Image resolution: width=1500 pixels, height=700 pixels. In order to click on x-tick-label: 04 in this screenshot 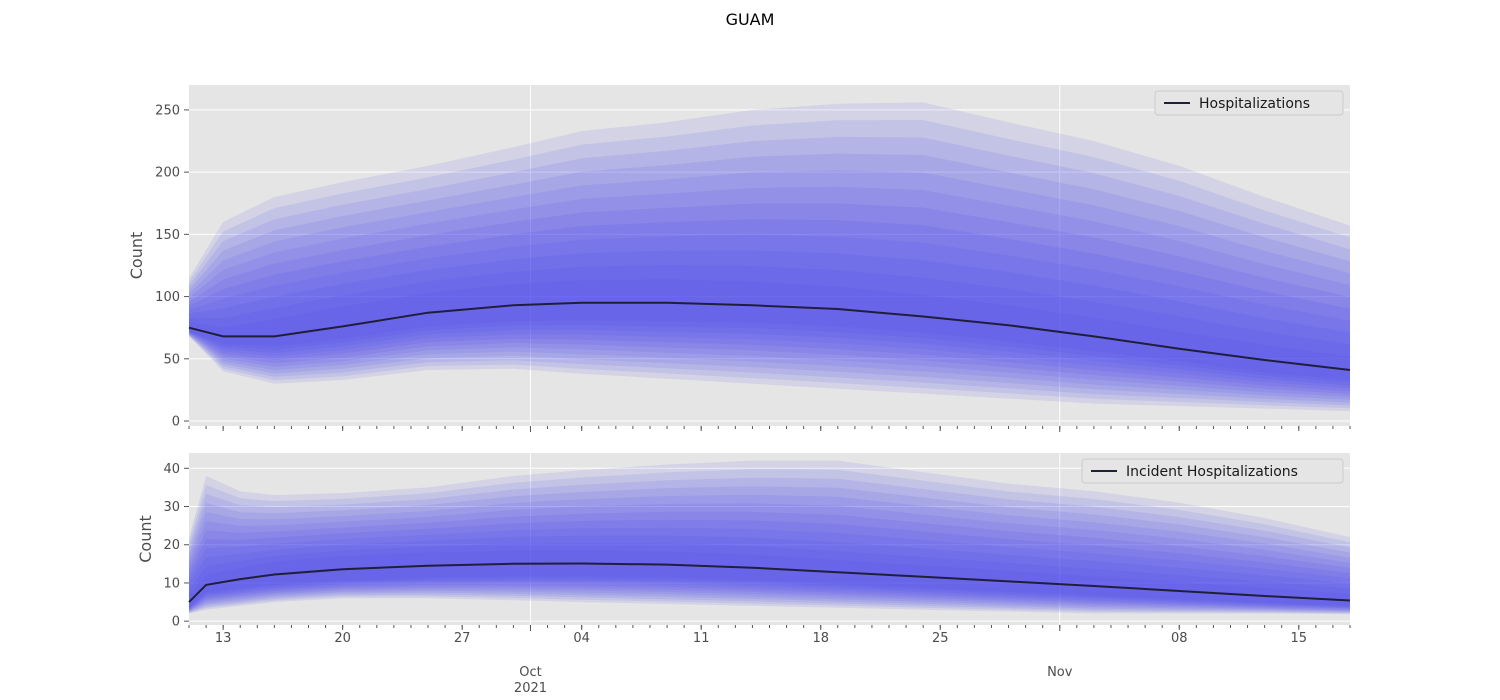, I will do `click(581, 638)`.